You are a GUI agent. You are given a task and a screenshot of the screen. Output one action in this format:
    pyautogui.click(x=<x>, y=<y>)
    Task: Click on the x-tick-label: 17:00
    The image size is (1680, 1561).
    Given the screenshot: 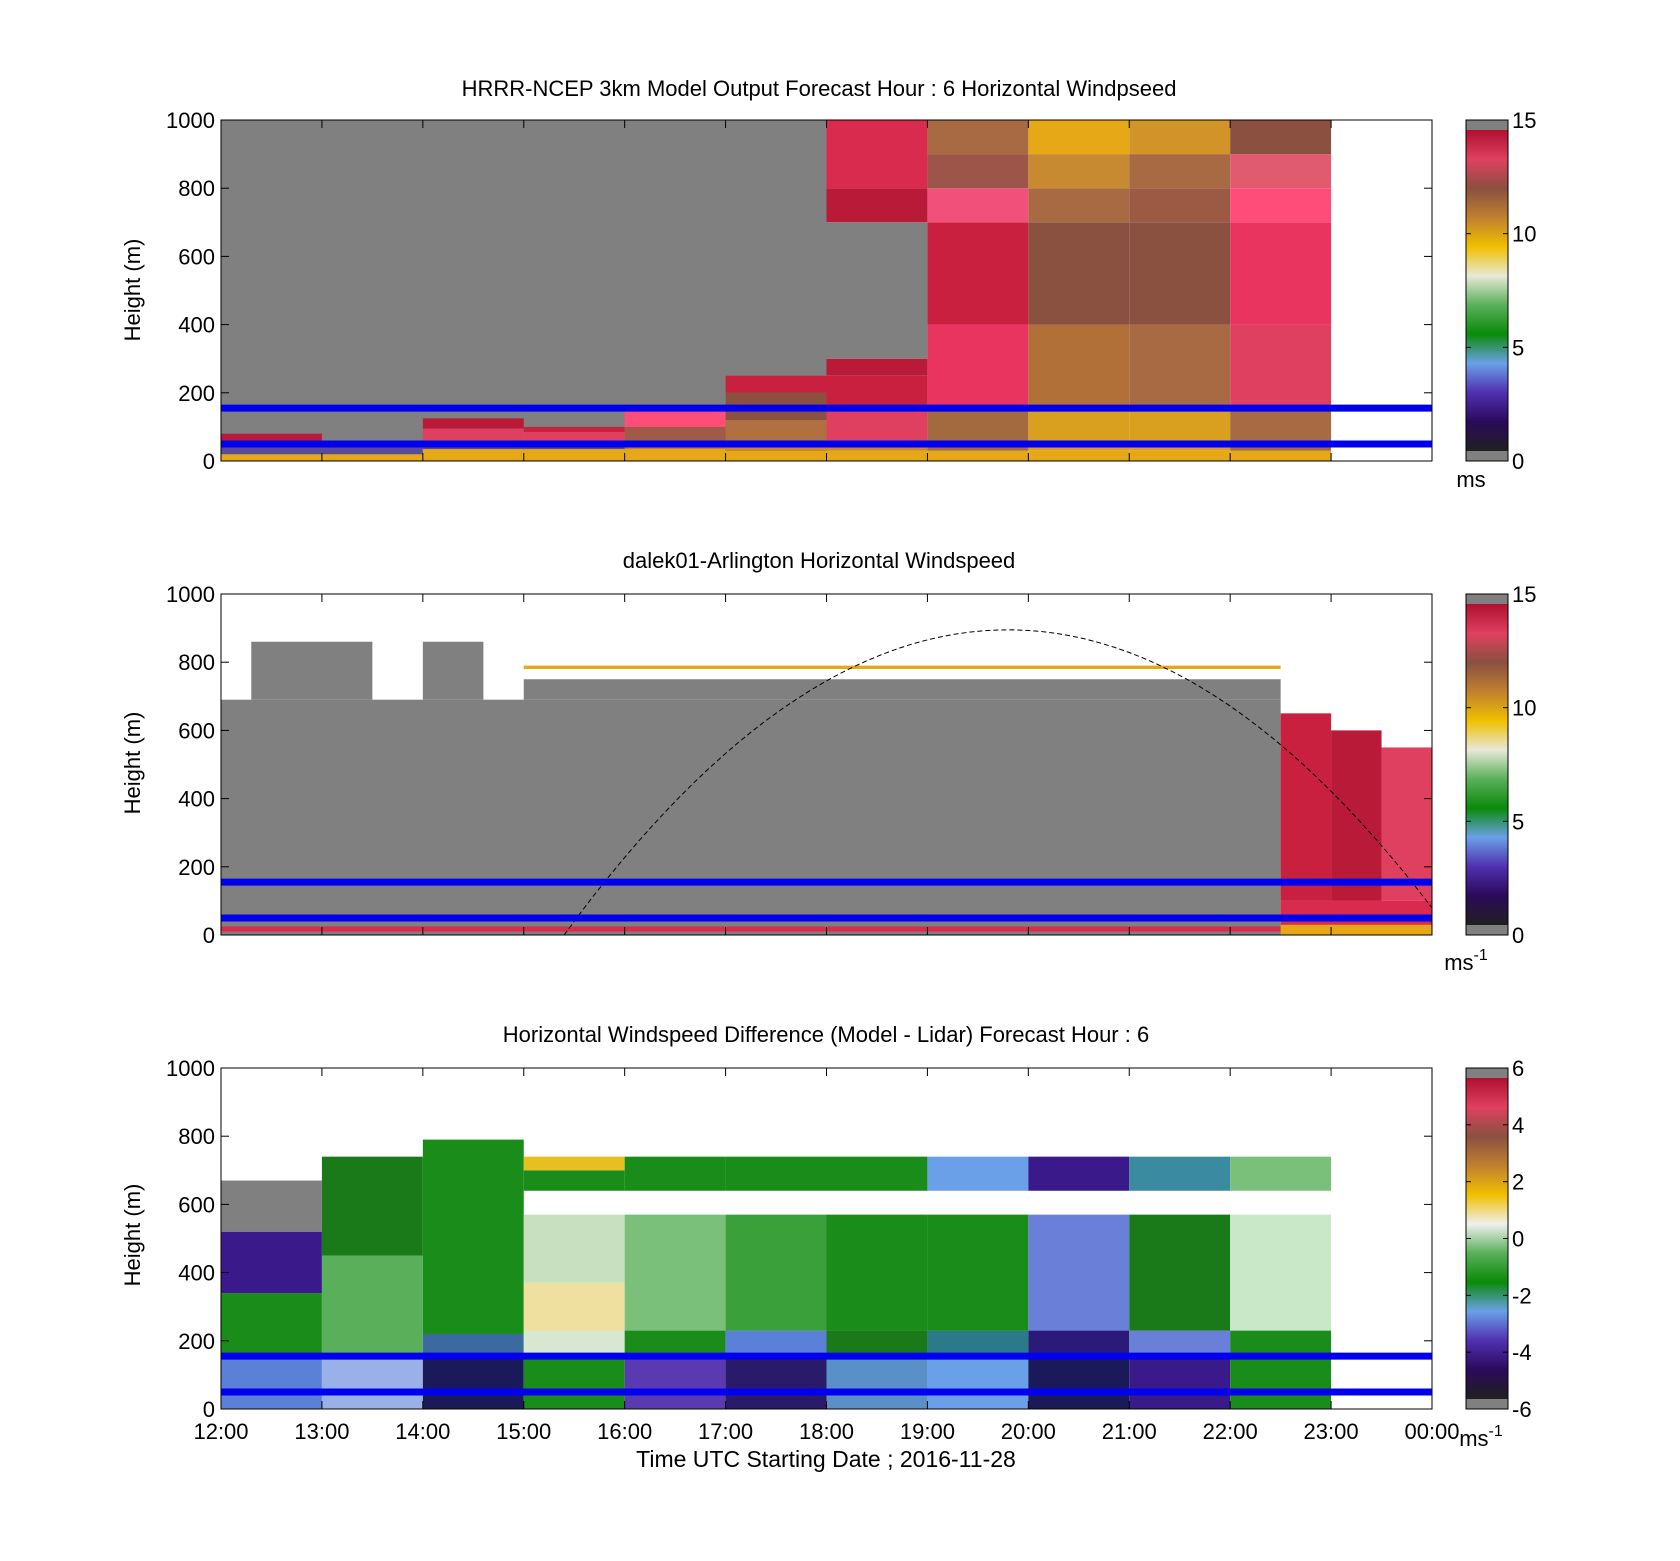 What is the action you would take?
    pyautogui.click(x=725, y=1431)
    